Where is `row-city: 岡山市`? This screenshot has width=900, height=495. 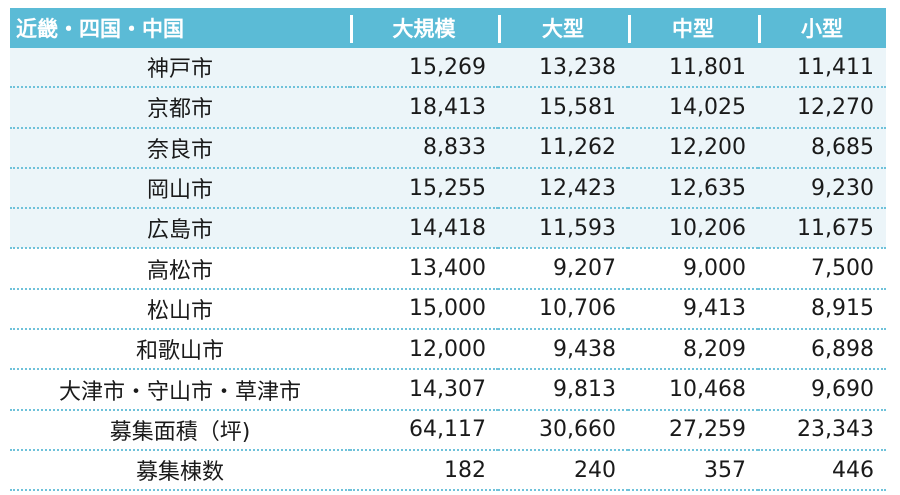
row-city: 岡山市 is located at coordinates (180, 188).